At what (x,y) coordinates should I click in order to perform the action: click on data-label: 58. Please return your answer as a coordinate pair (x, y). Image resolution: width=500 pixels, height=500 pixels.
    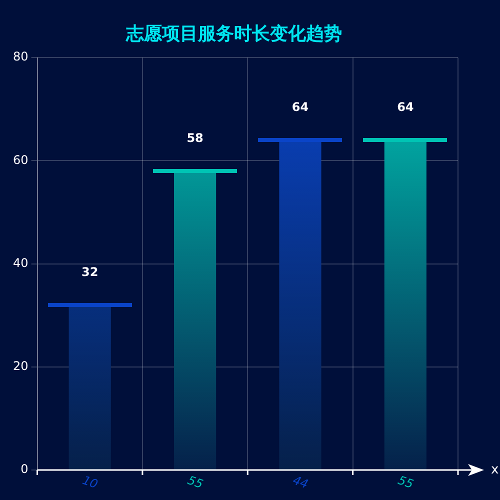
    Looking at the image, I should click on (195, 138).